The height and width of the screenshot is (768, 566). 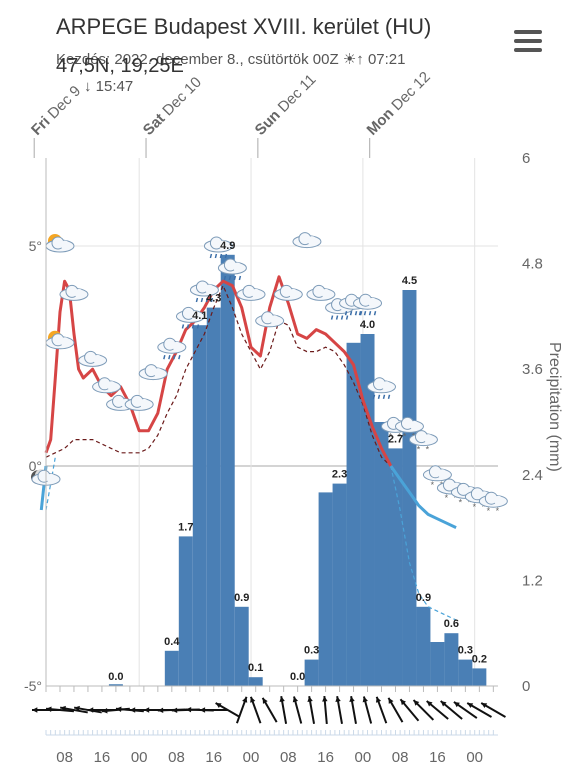 I want to click on hamburger-menu-icon, so click(x=528, y=42).